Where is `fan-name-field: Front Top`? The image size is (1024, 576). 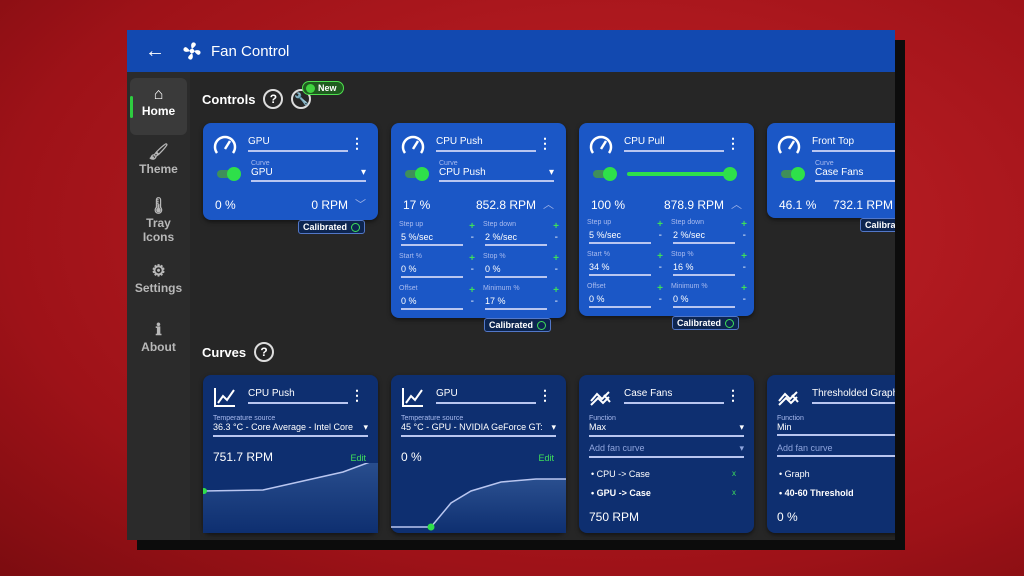 fan-name-field: Front Top is located at coordinates (853, 144).